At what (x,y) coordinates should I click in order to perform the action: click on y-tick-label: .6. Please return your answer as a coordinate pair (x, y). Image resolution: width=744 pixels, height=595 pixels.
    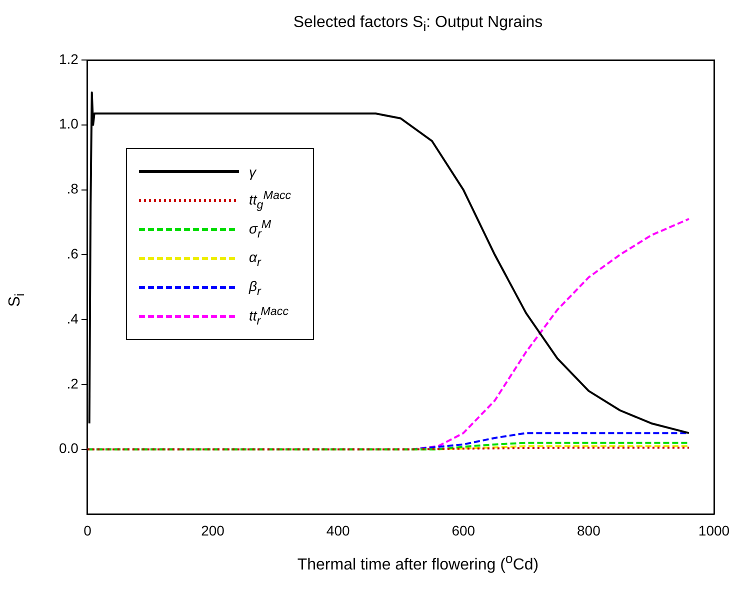
    Looking at the image, I should click on (72, 254).